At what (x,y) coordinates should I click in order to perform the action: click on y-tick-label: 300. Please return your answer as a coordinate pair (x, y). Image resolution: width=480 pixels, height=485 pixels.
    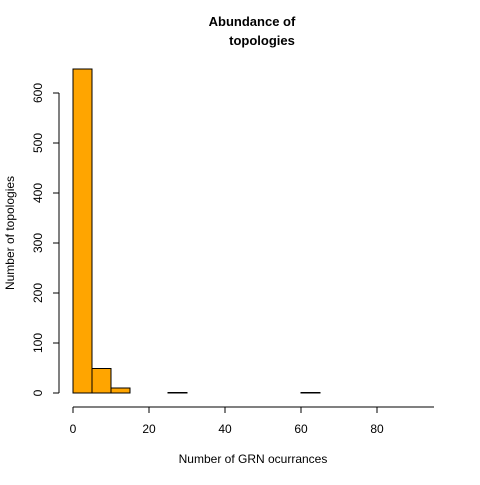
    Looking at the image, I should click on (38, 243).